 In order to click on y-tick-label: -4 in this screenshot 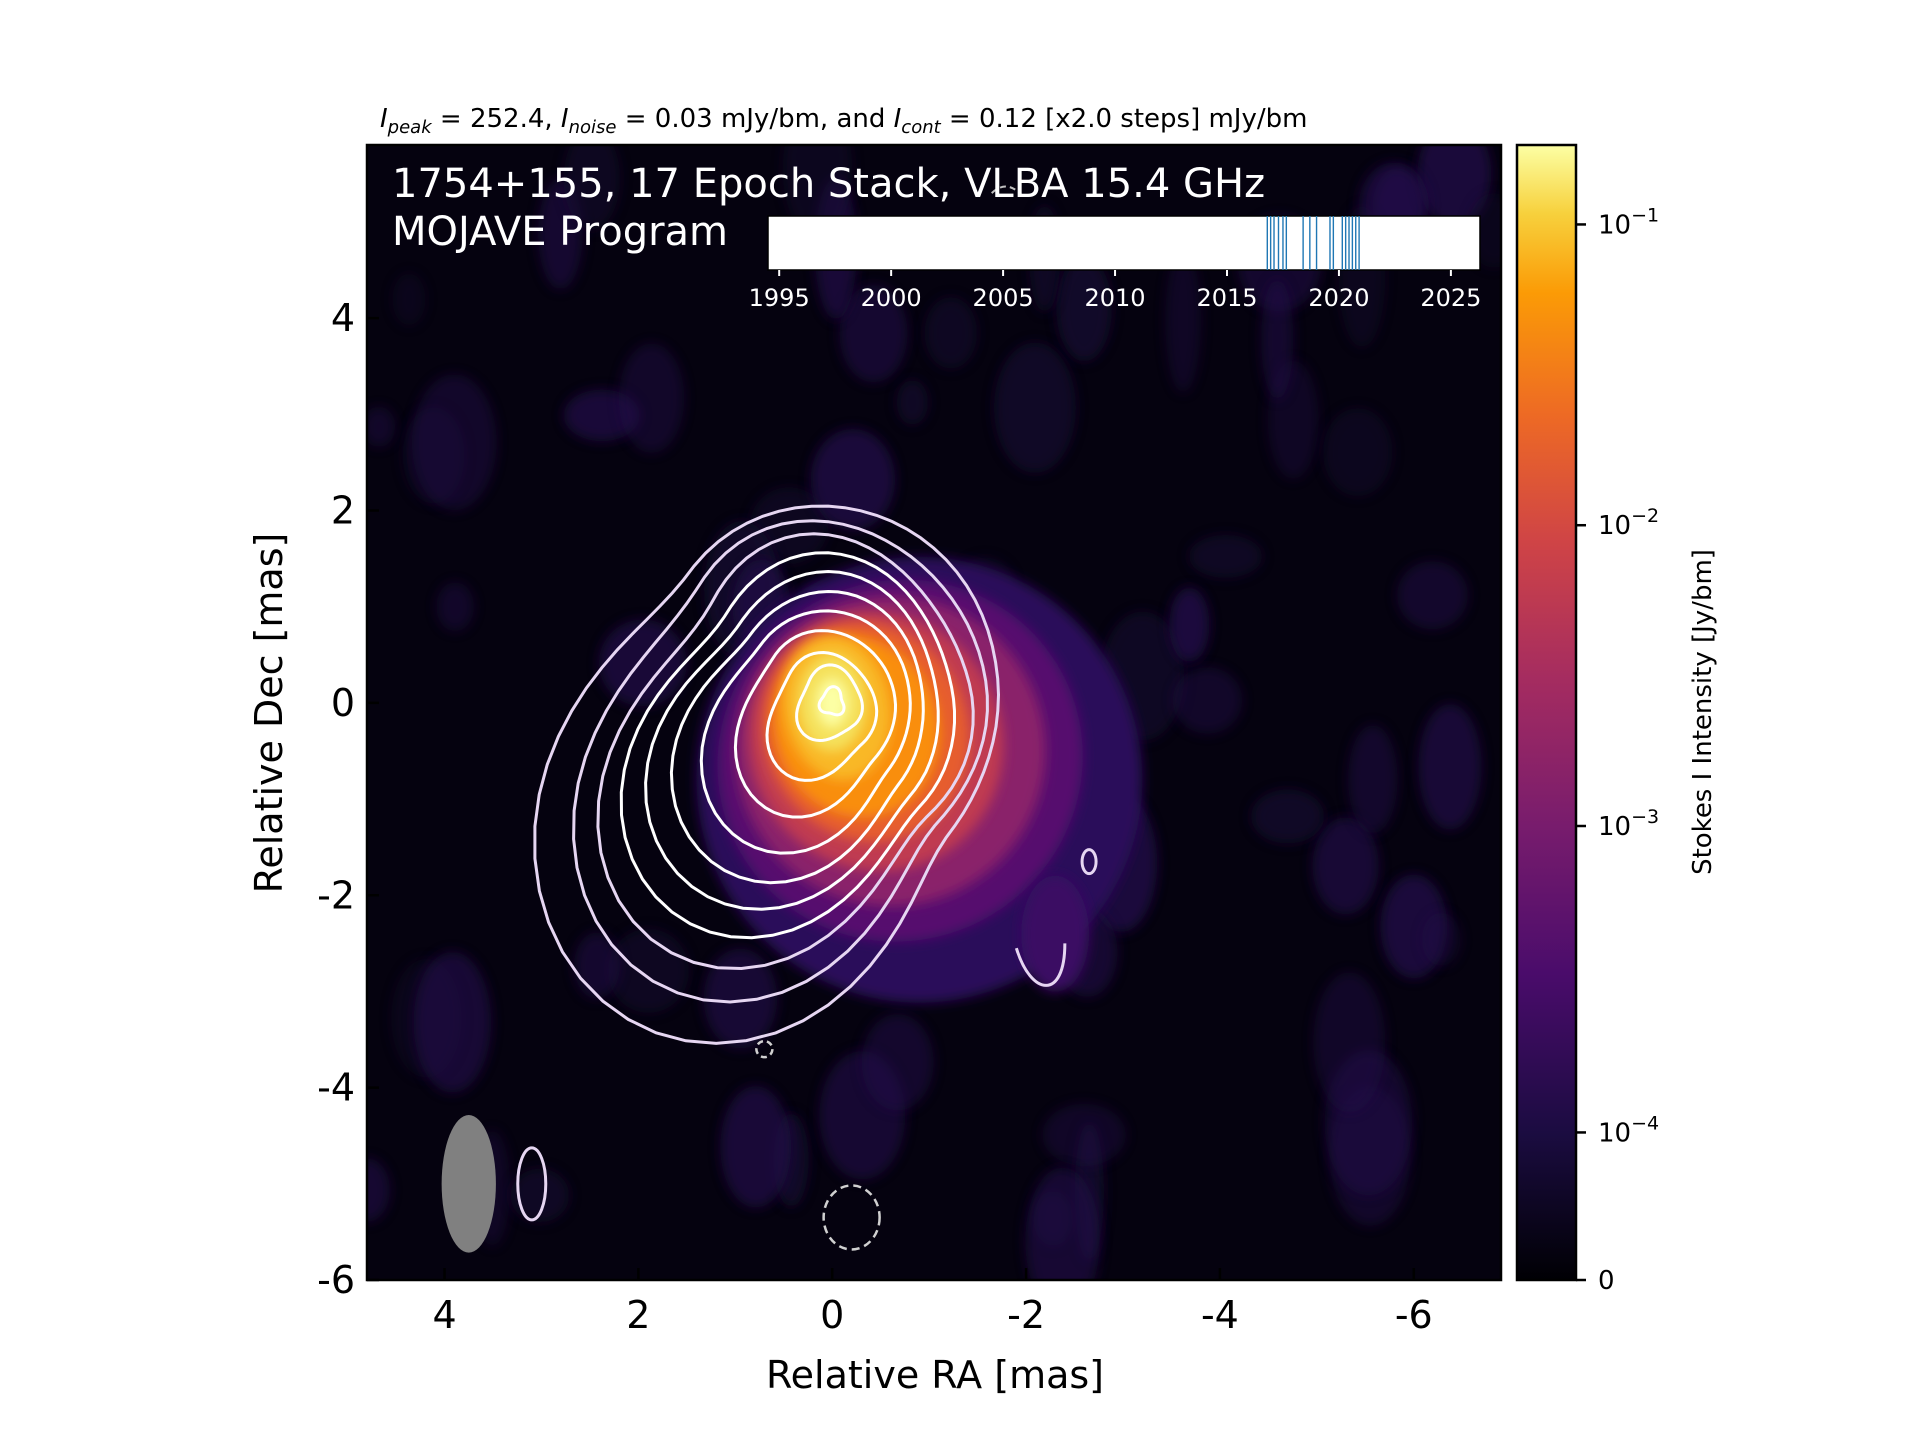, I will do `click(336, 1088)`.